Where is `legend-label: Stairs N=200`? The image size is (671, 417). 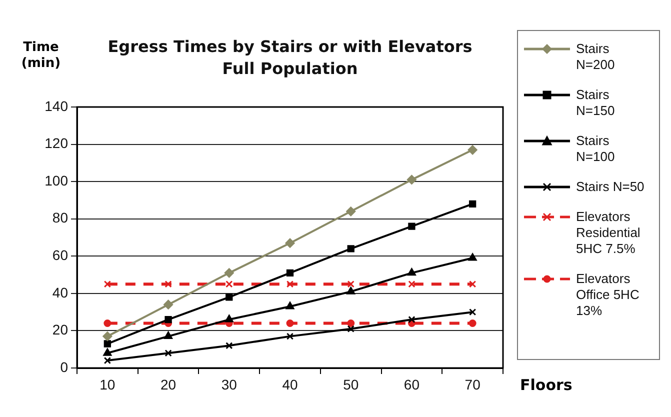
legend-label: Stairs N=200 is located at coordinates (596, 57).